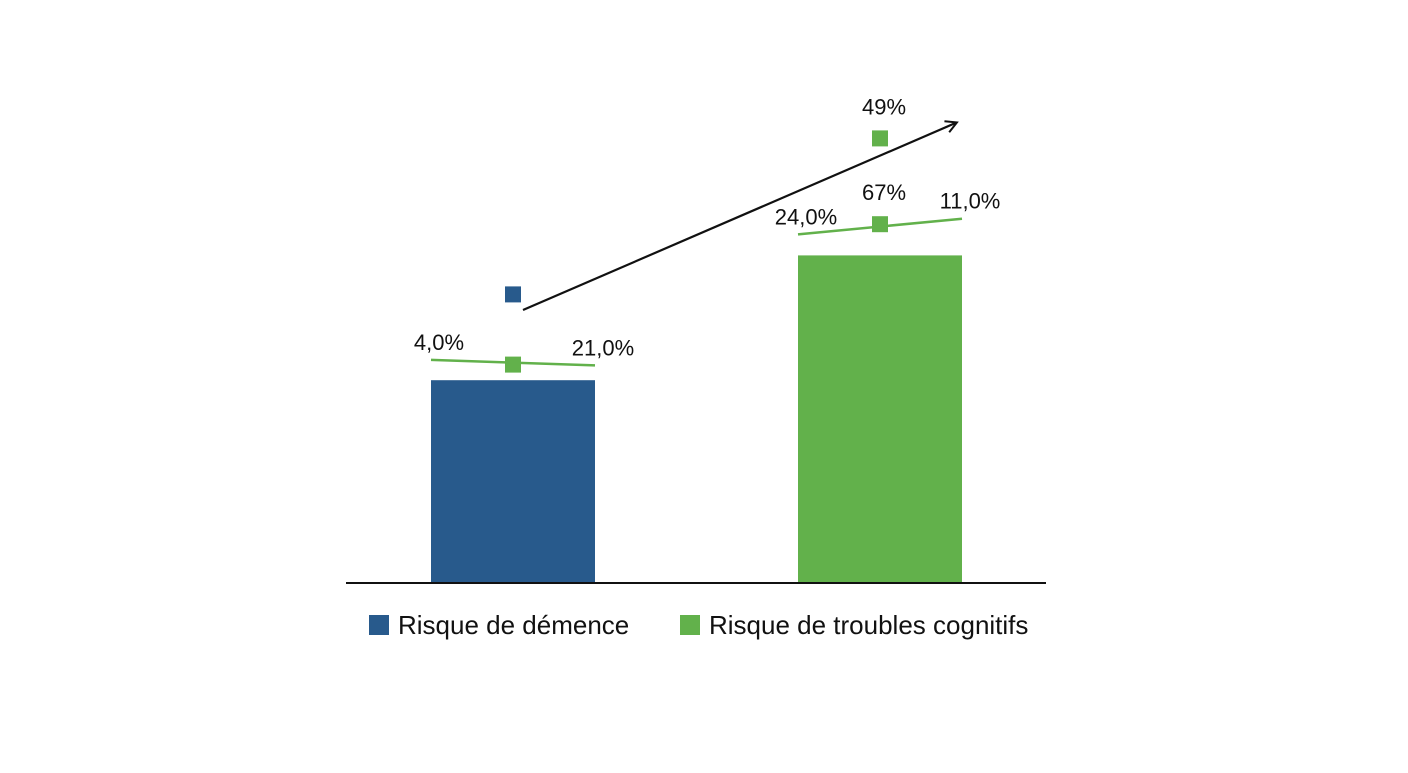  Describe the element at coordinates (868, 625) in the screenshot. I see `legend-label-2: Risque de troubles cognitifs` at that location.